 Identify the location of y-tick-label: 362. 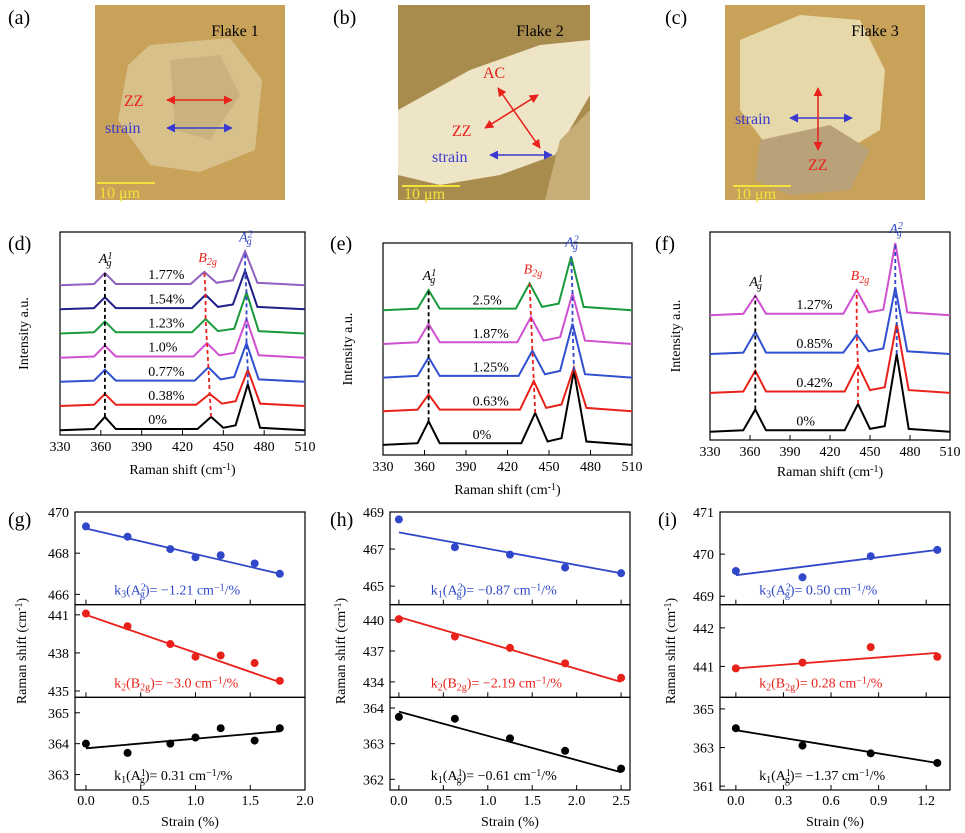
(373, 780).